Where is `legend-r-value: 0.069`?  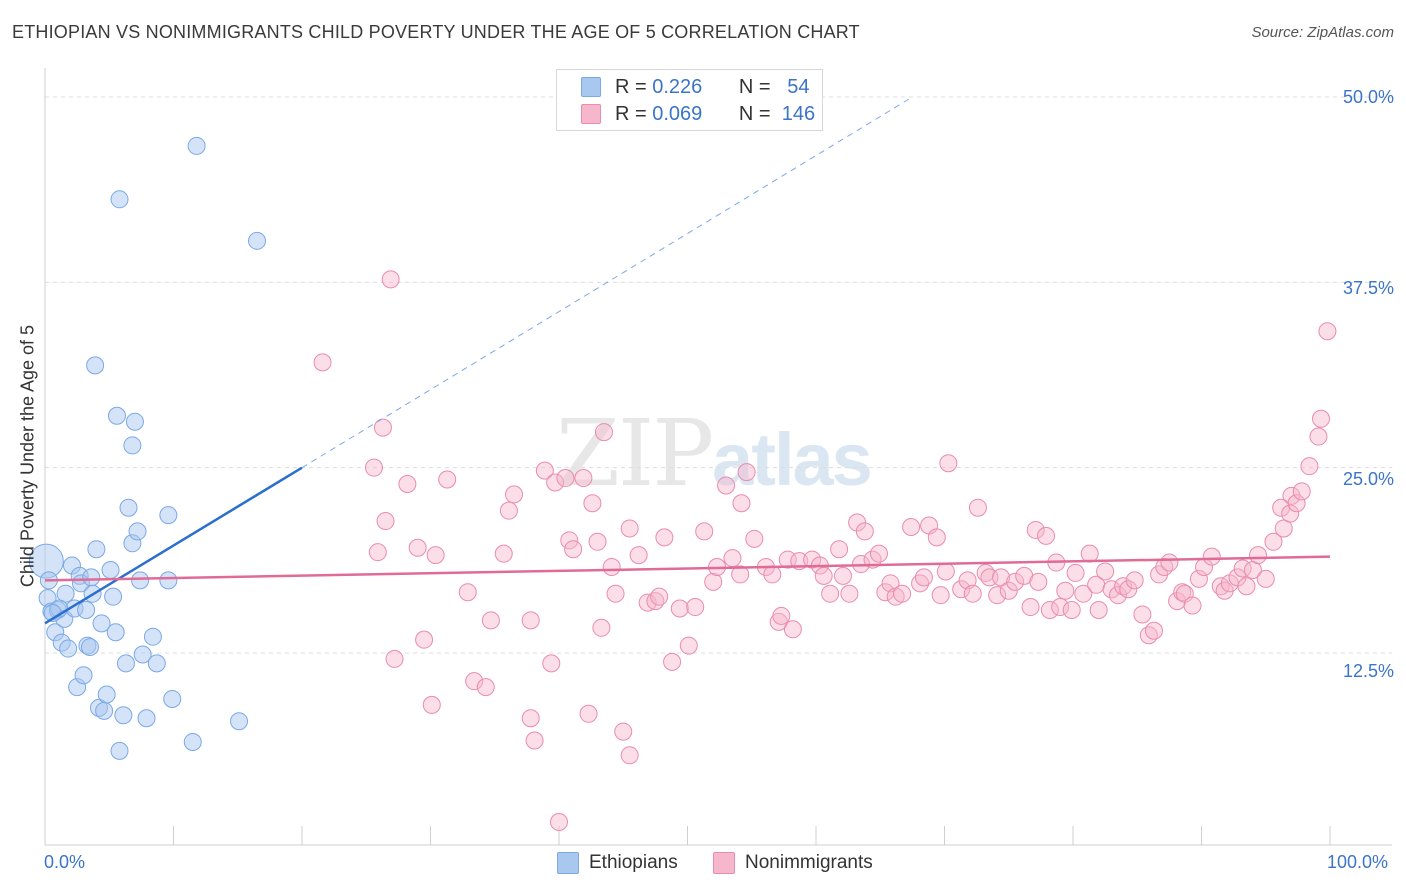 legend-r-value: 0.069 is located at coordinates (677, 113).